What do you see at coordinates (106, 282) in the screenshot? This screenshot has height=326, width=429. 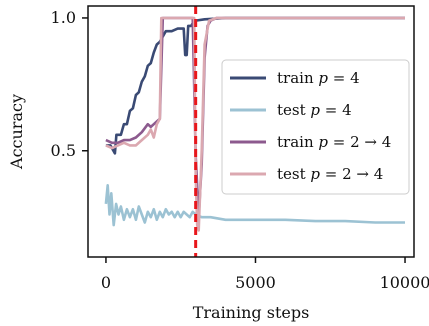 I see `x-tick-label: 0` at bounding box center [106, 282].